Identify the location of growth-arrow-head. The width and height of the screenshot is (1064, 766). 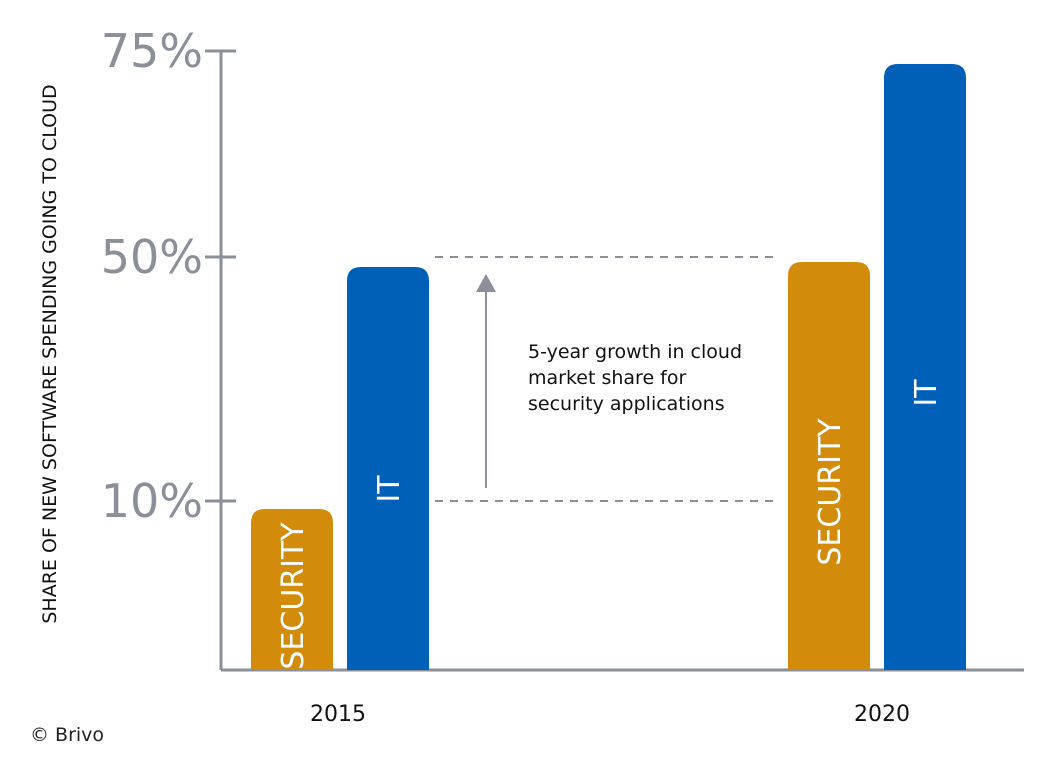
(486, 283).